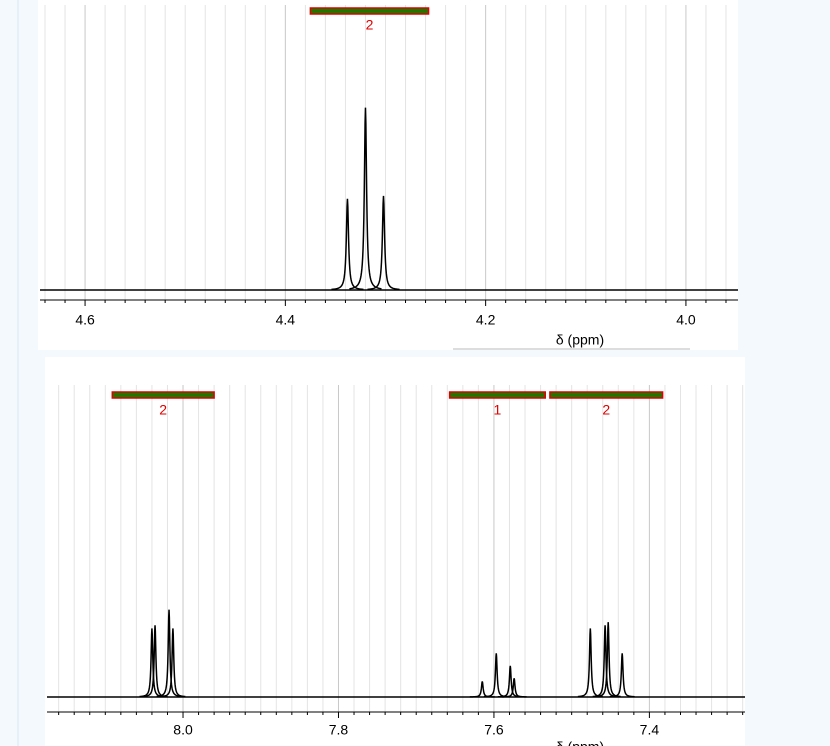 This screenshot has height=746, width=830. Describe the element at coordinates (686, 320) in the screenshot. I see `x-tick-label: 4.0` at that location.